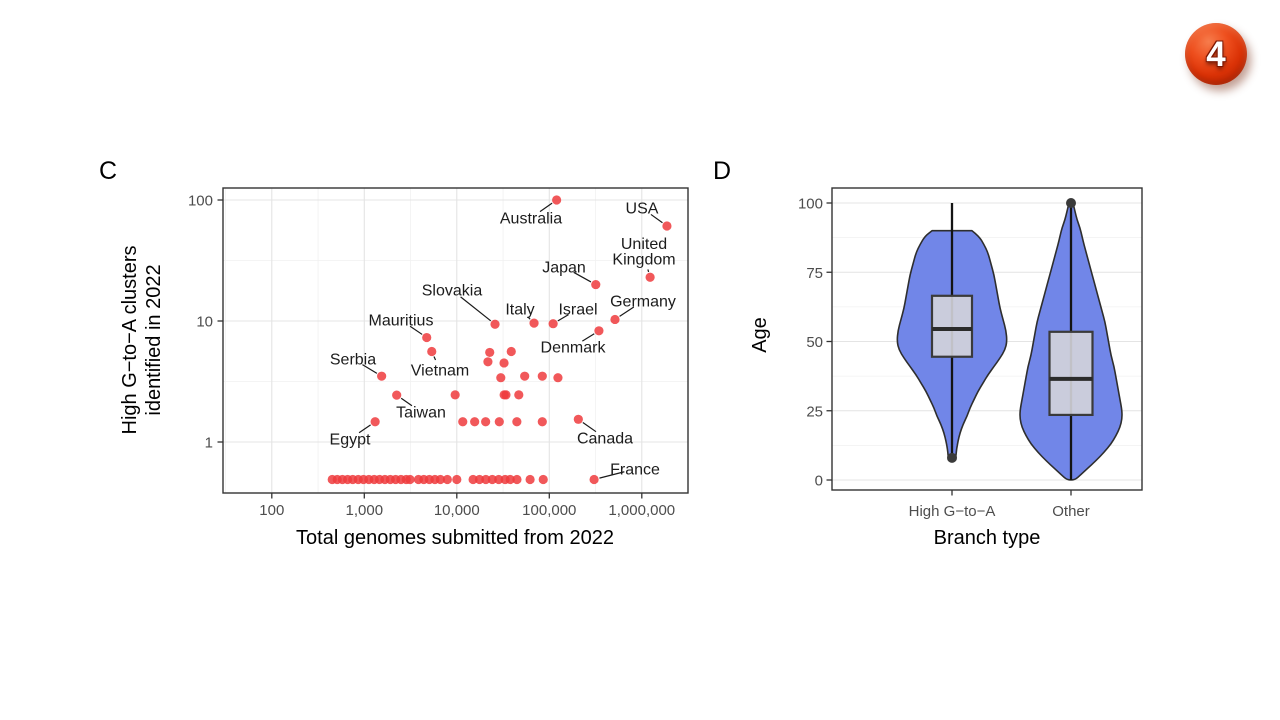  What do you see at coordinates (722, 171) in the screenshot?
I see `panel-d-label: D` at bounding box center [722, 171].